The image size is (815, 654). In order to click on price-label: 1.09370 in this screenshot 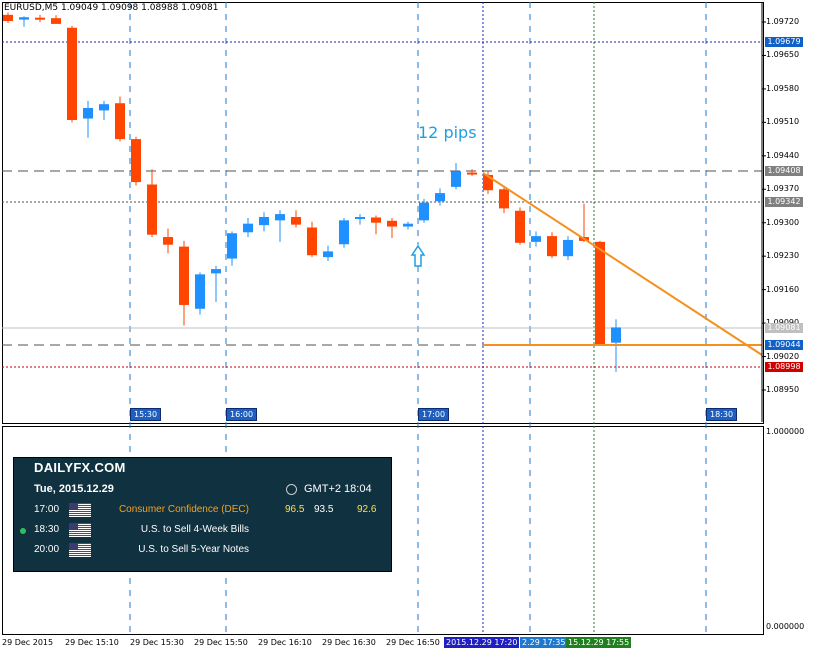, I will do `click(783, 189)`.